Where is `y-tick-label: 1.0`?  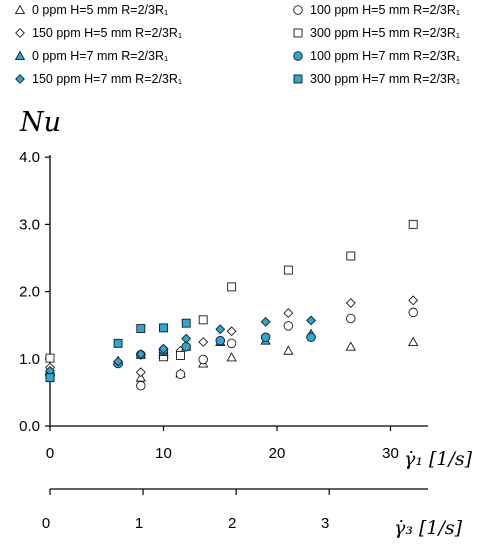
y-tick-label: 1.0 is located at coordinates (29, 359).